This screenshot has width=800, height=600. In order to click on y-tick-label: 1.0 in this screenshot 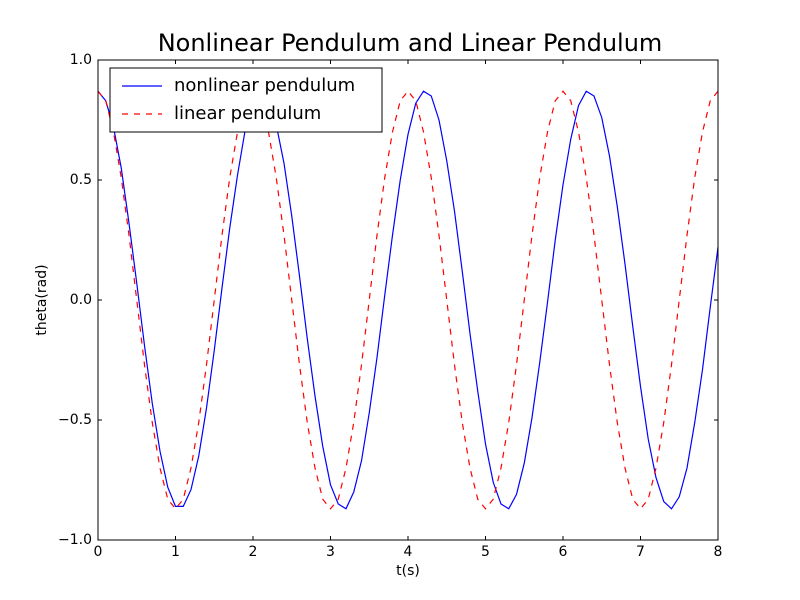, I will do `click(81, 60)`.